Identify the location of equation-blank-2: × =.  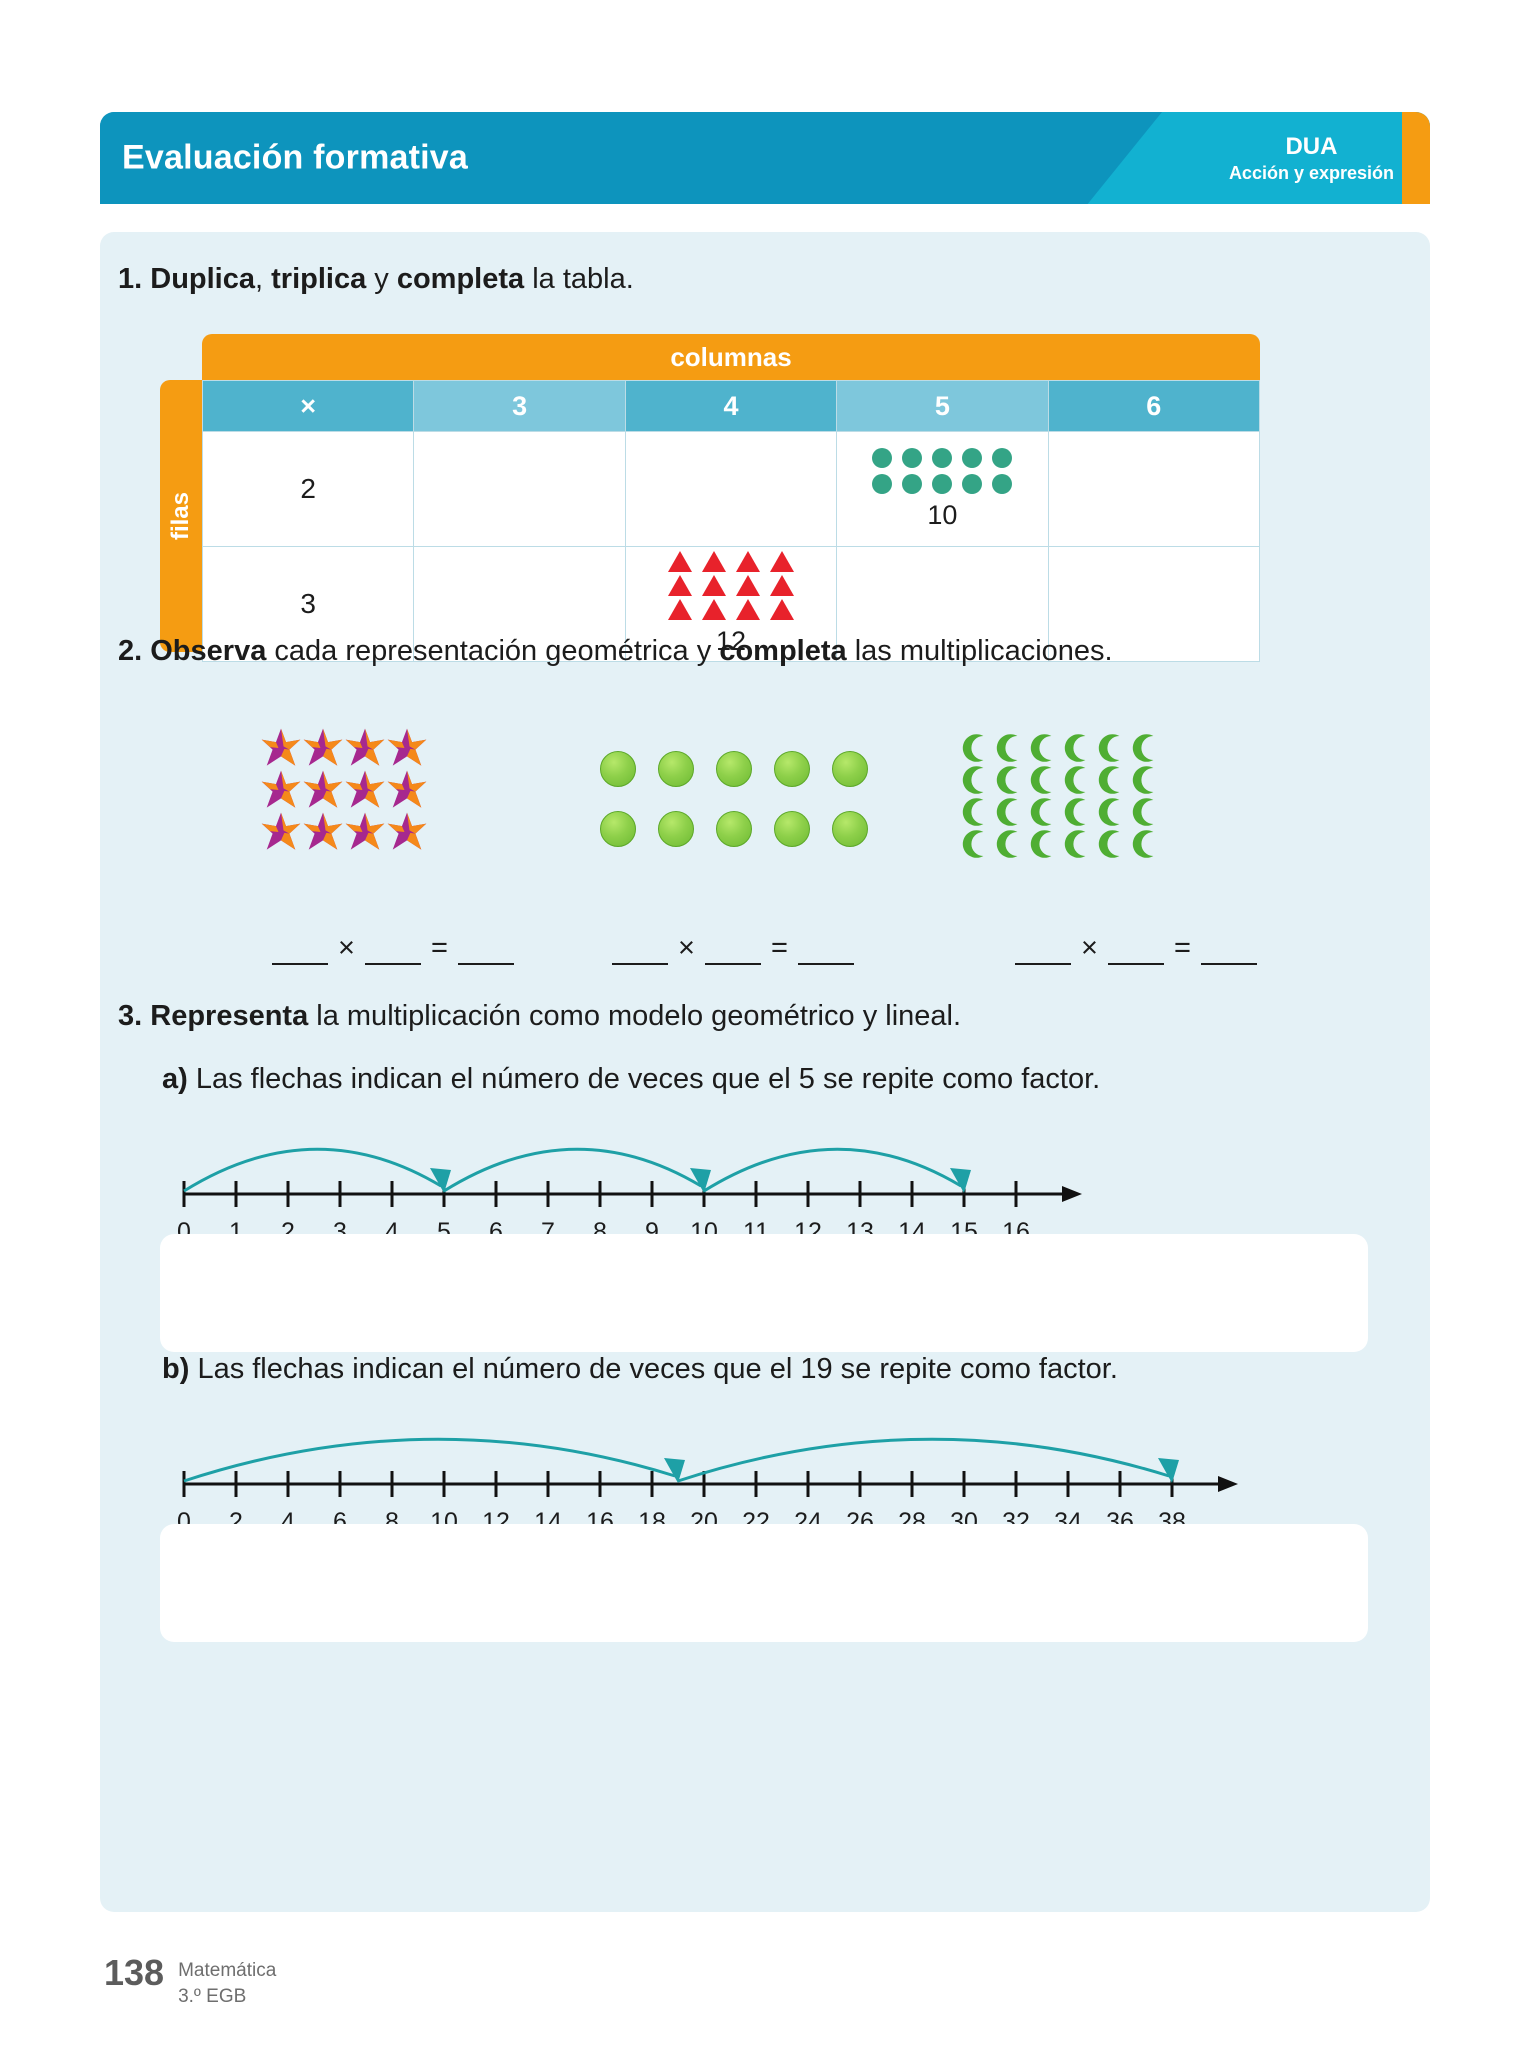
(733, 948).